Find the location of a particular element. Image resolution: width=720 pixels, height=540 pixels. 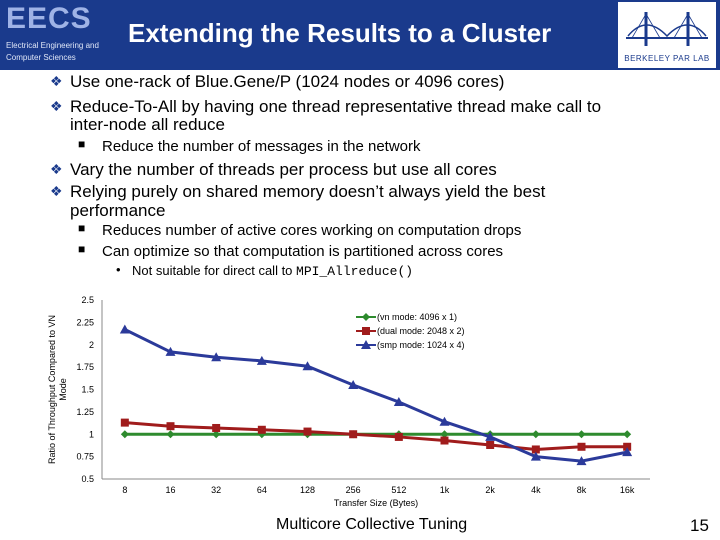

par-lab-logo-text: BERKELEY PAR LAB is located at coordinates (667, 58).